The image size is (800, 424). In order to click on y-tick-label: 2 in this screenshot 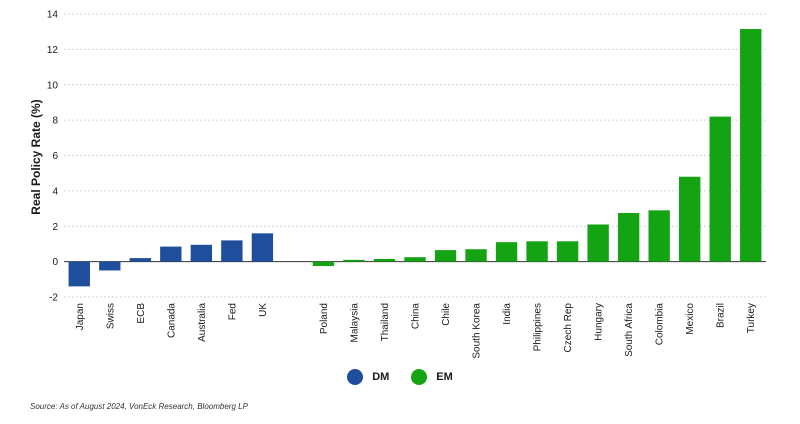, I will do `click(55, 227)`.